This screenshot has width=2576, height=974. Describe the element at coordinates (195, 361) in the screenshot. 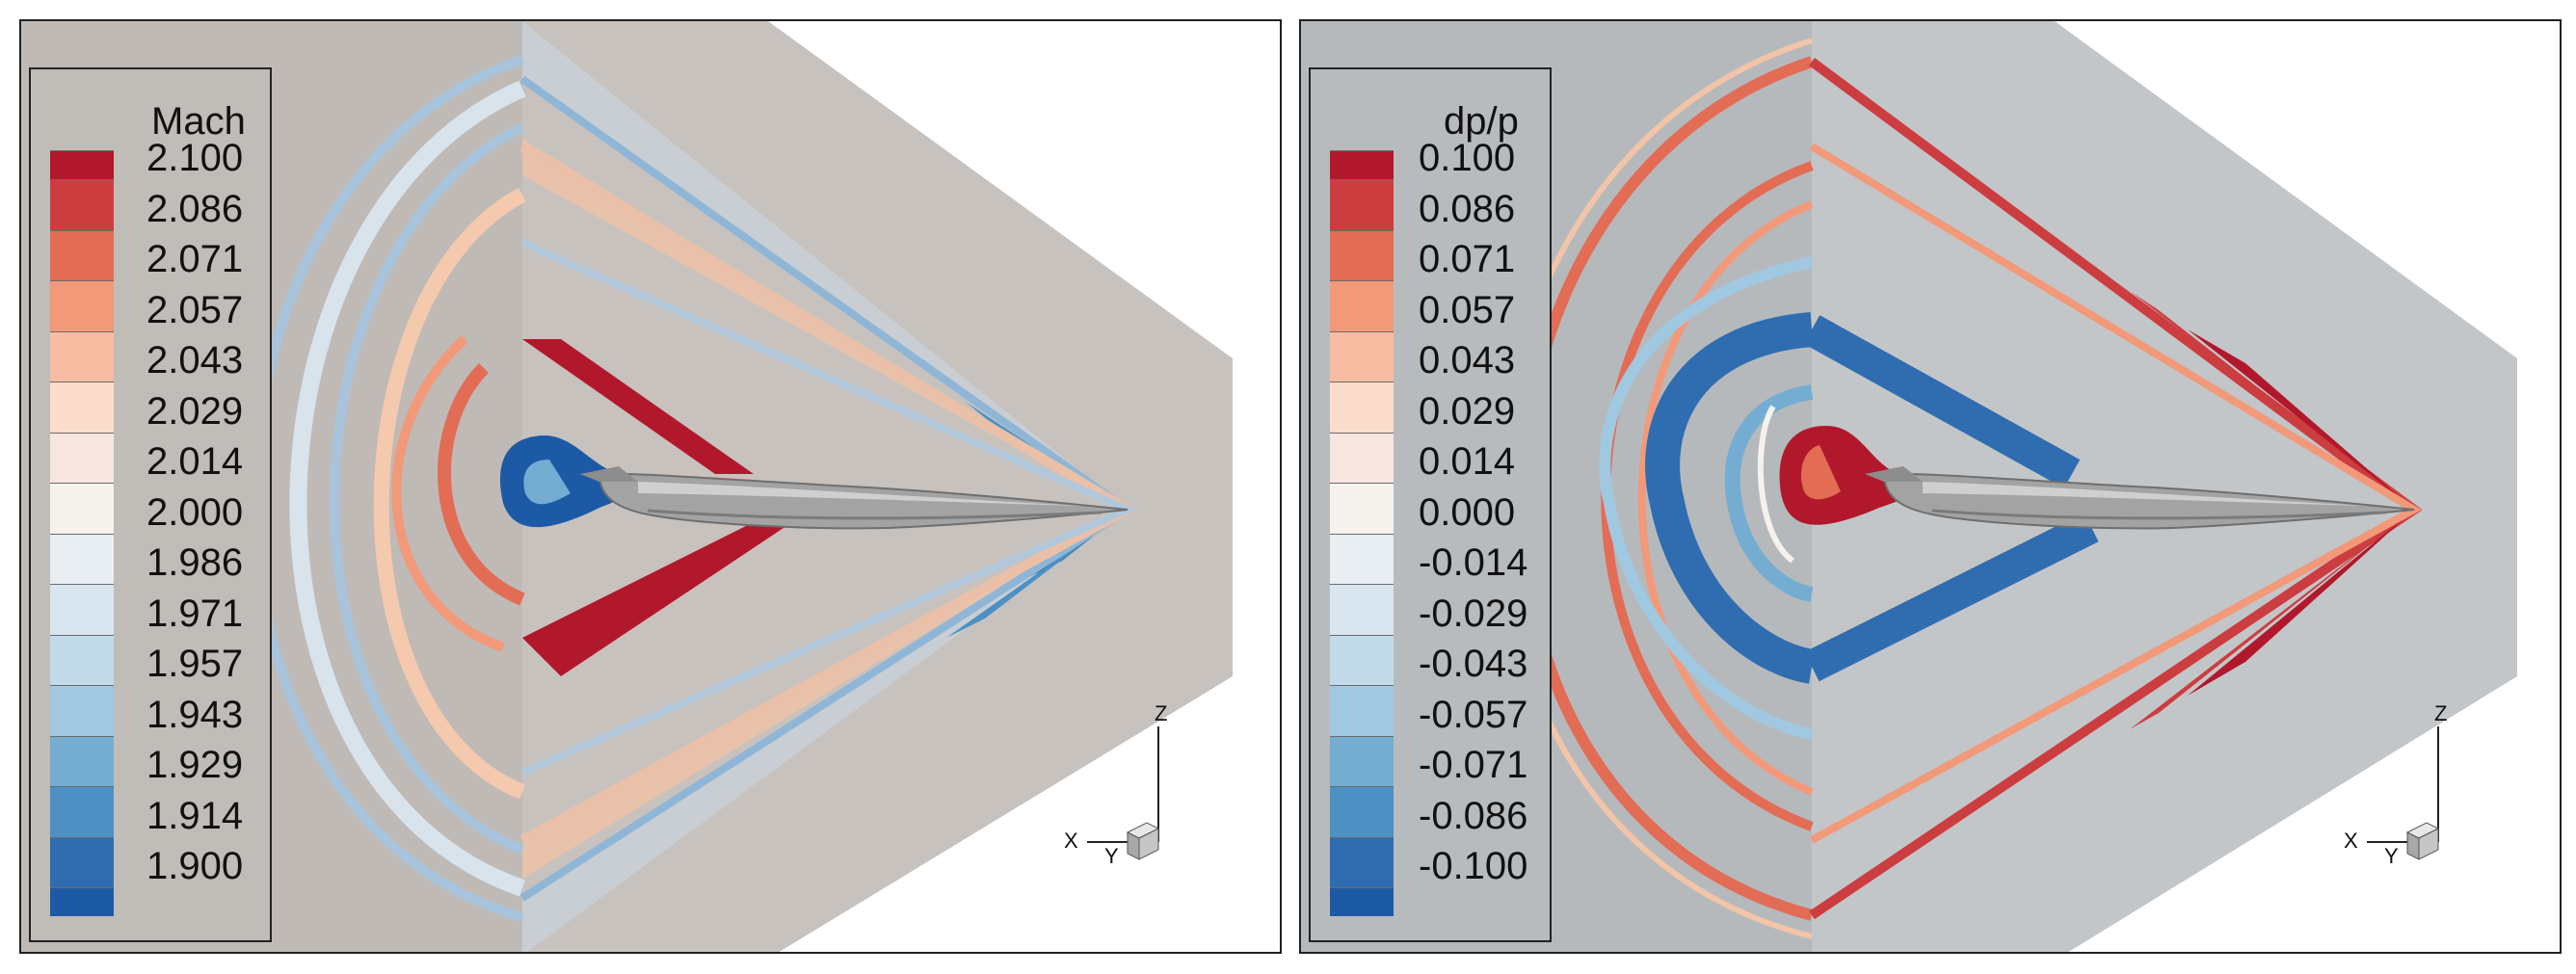

I see `legend-level-label: 2.043` at that location.